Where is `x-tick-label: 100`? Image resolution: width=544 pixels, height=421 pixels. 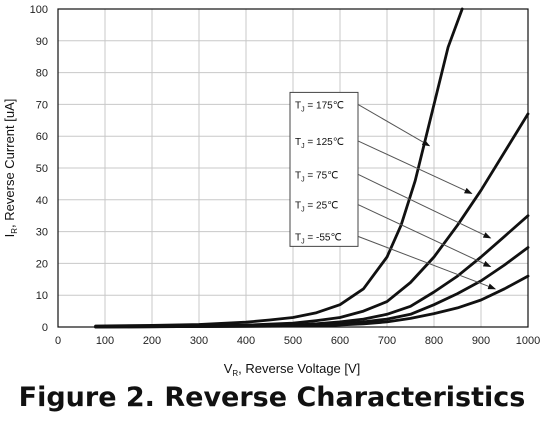
x-tick-label: 100 is located at coordinates (105, 341).